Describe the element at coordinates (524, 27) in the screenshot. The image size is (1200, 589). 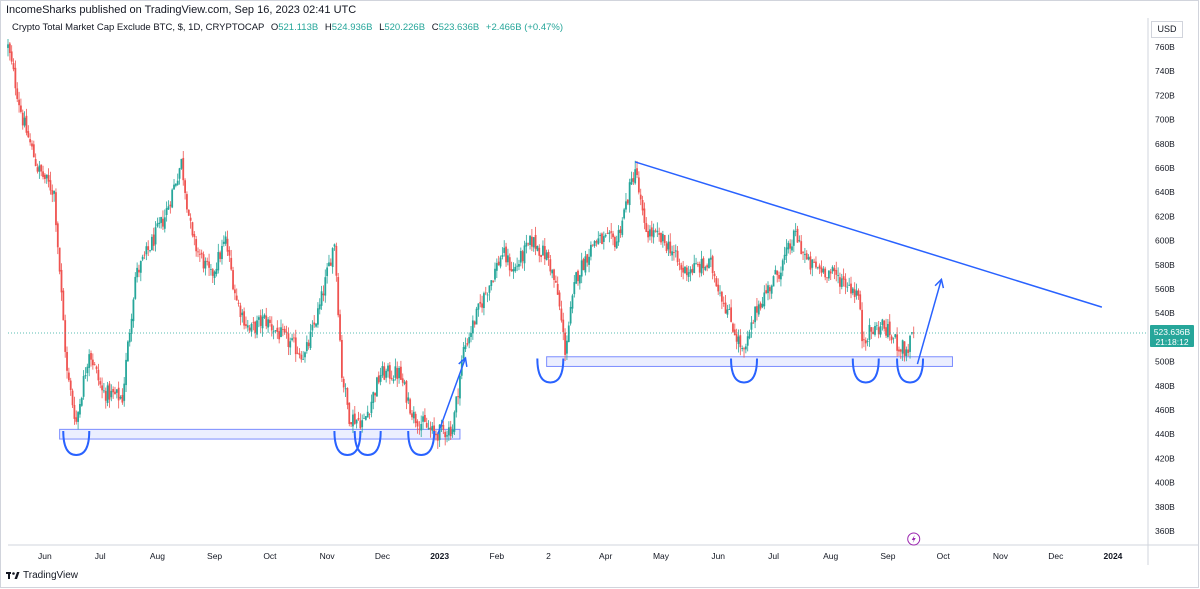
I see `change-value: +2.466B (+0.47%)` at that location.